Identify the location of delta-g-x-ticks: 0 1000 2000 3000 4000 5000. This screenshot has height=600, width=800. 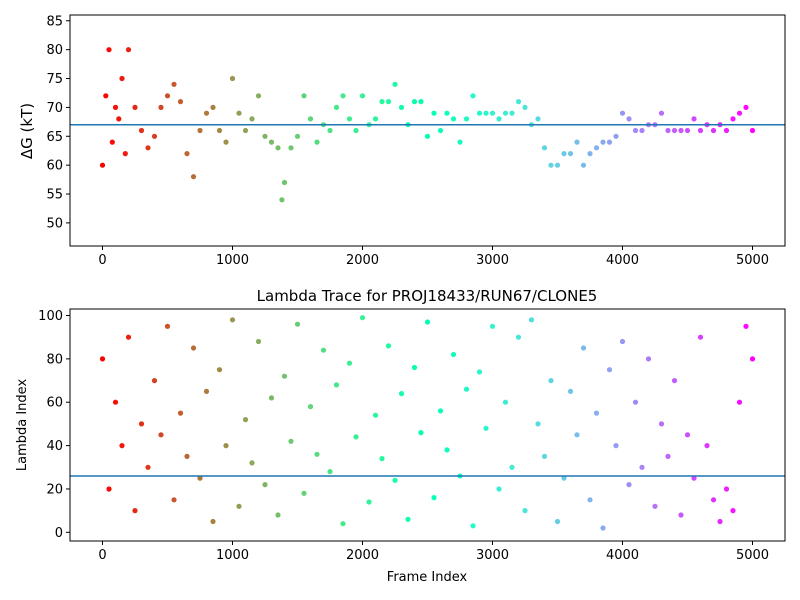
(433, 257).